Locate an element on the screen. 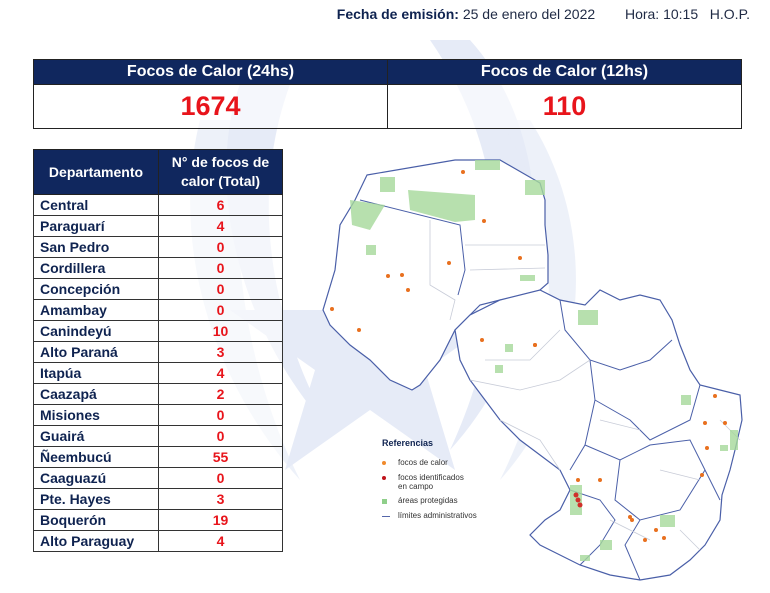 This screenshot has height=593, width=770. table-row: San Pedro 0 is located at coordinates (158, 247).